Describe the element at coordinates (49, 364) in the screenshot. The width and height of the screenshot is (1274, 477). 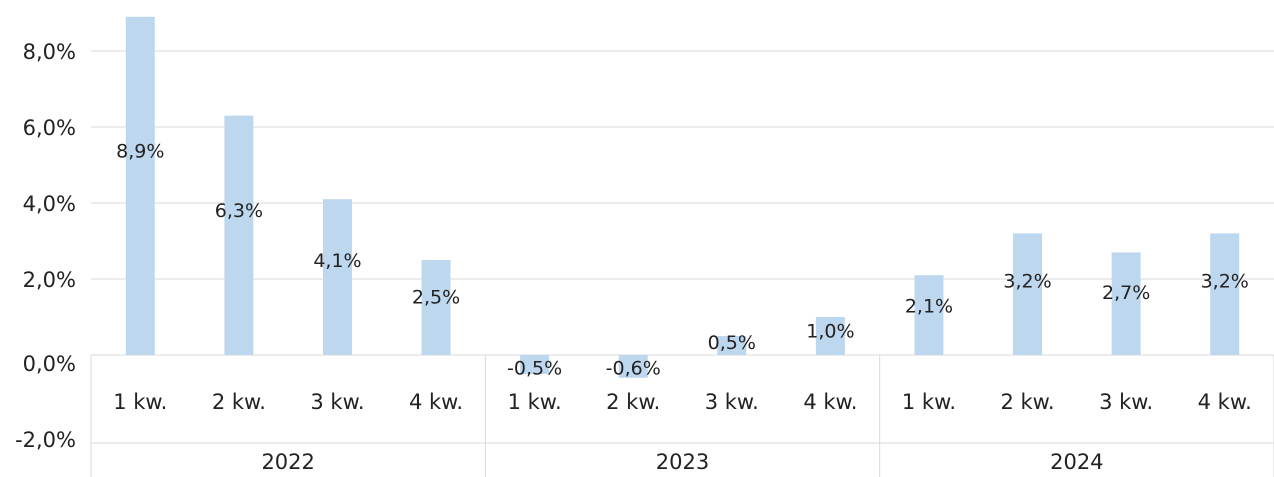
I see `y-tick-label: 0,0%` at that location.